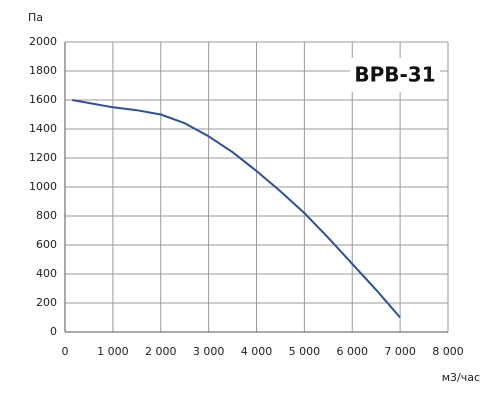 Image resolution: width=488 pixels, height=400 pixels. What do you see at coordinates (113, 351) in the screenshot?
I see `x-tick-label: 1 000` at bounding box center [113, 351].